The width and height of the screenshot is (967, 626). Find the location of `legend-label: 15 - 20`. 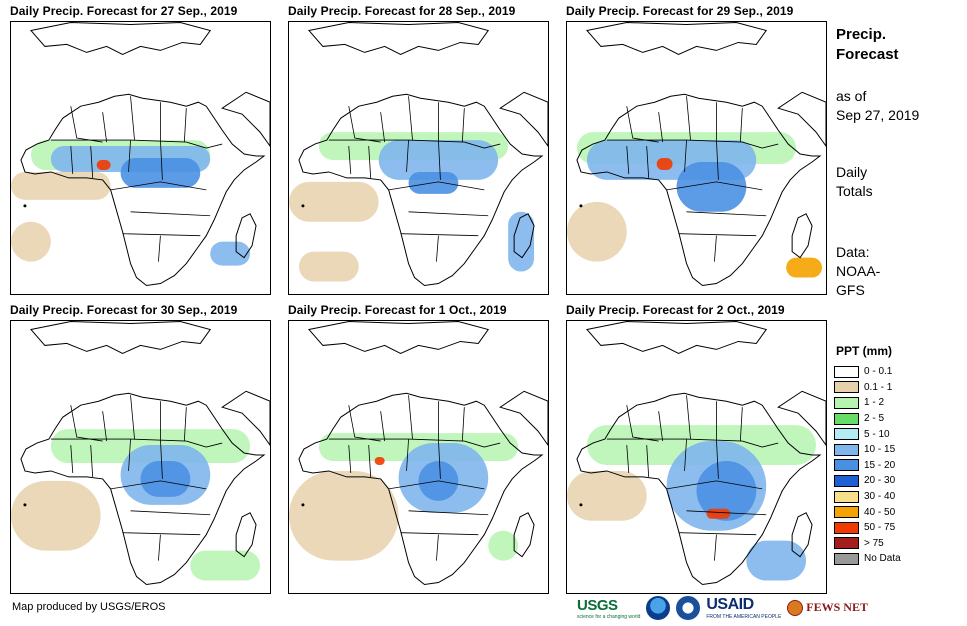

legend-label: 15 - 20 is located at coordinates (880, 465).